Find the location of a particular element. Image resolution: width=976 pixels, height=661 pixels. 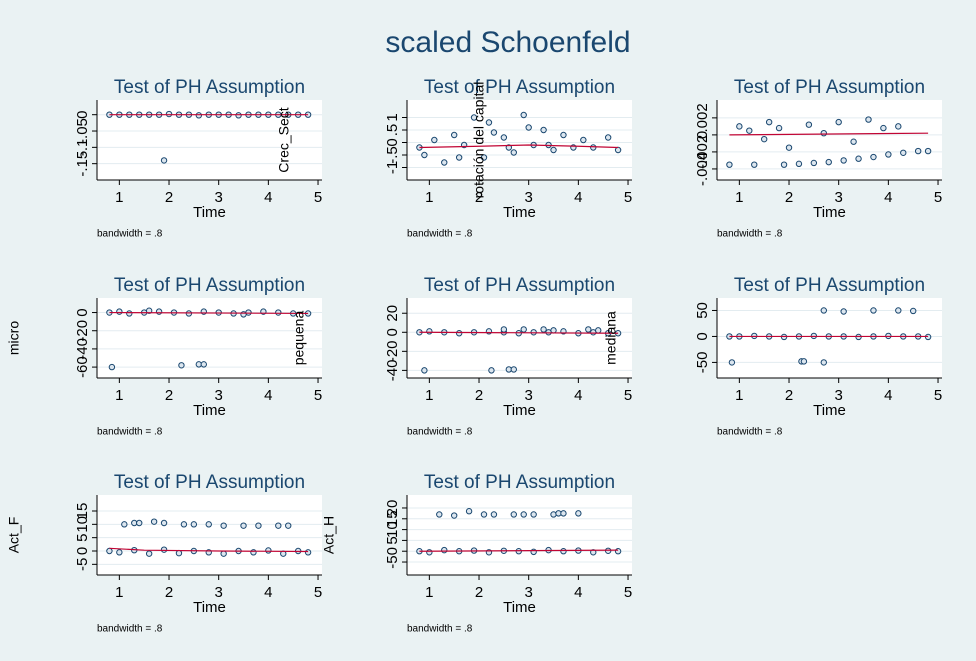

y-axis-title: Crec_Sect is located at coordinates (284, 139).